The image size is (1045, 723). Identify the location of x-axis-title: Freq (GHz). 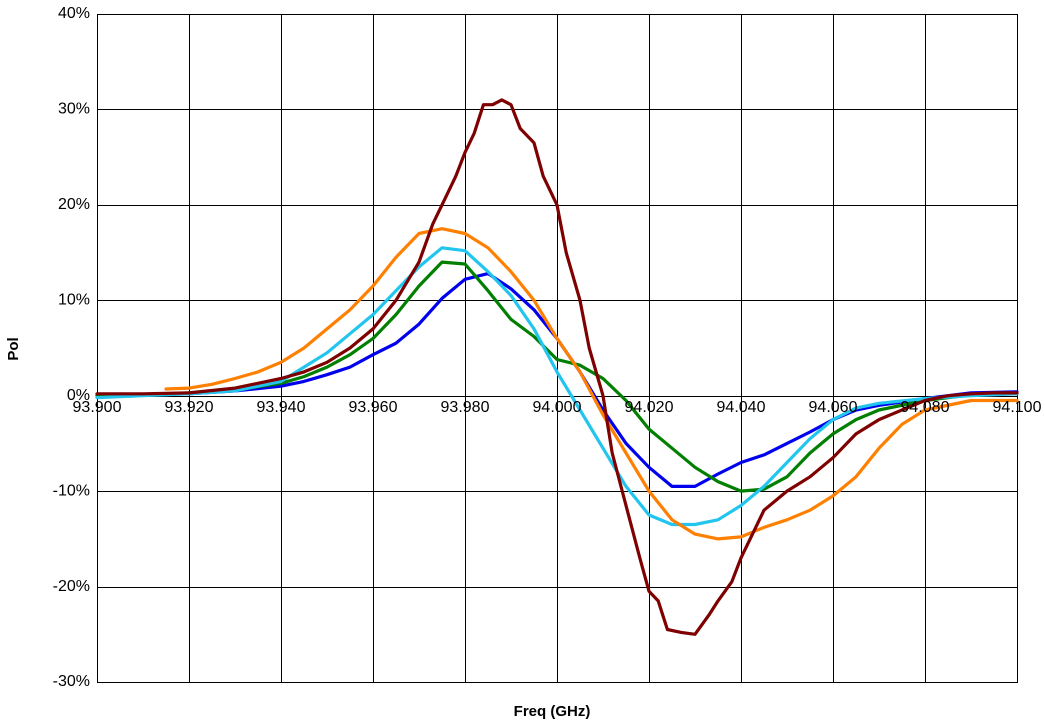
(552, 711).